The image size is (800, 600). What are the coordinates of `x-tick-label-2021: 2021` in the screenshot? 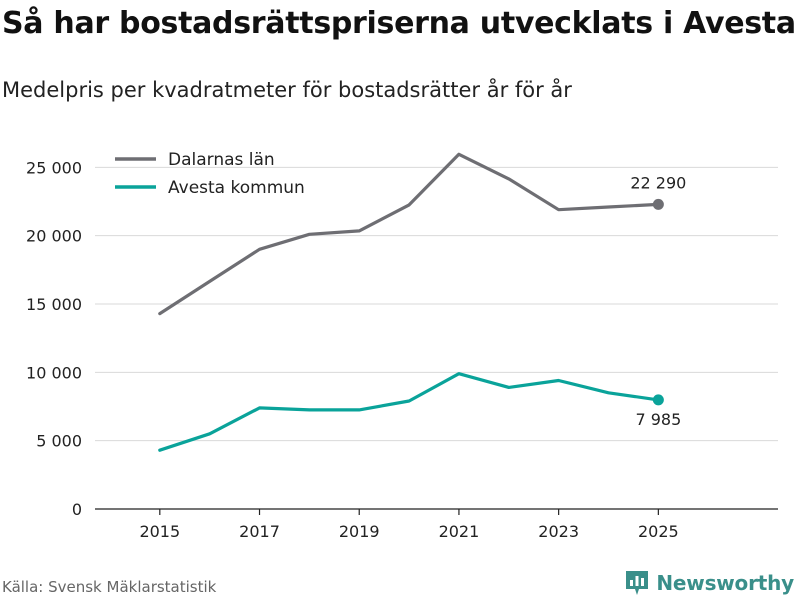 It's located at (459, 531).